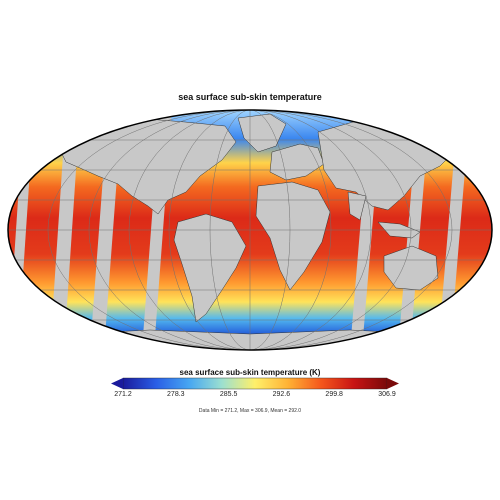 The image size is (500, 500). Describe the element at coordinates (228, 394) in the screenshot. I see `colorbar-tick: 285.5` at that location.